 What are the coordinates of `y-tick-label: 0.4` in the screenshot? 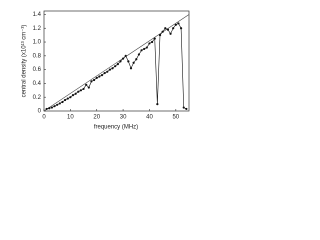 It's located at (37, 84).